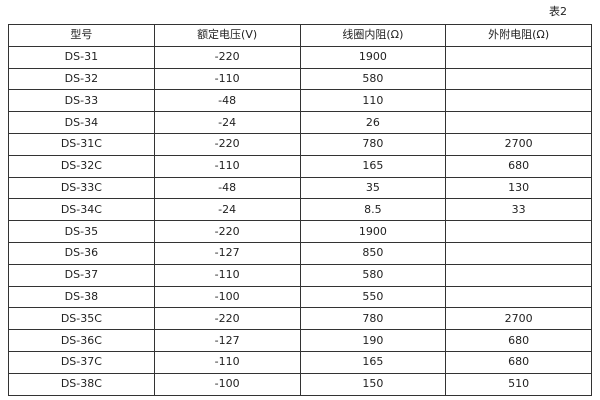 Image resolution: width=600 pixels, height=400 pixels. I want to click on table-row: DS-37C -110 165 680, so click(300, 362).